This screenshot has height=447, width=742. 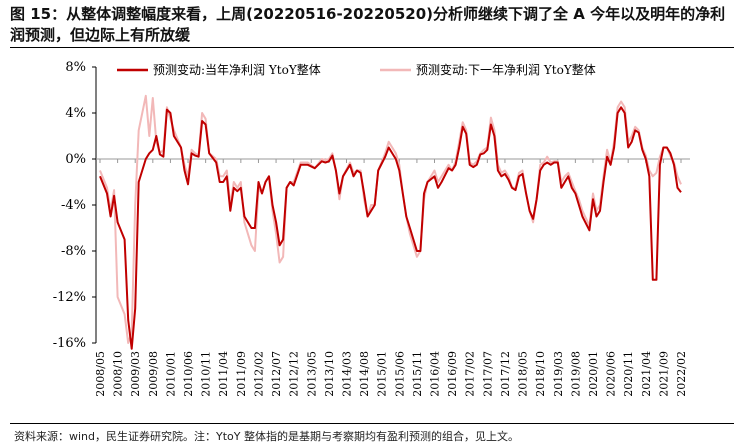 I want to click on x-tick-label: 2016/04, so click(x=435, y=374).